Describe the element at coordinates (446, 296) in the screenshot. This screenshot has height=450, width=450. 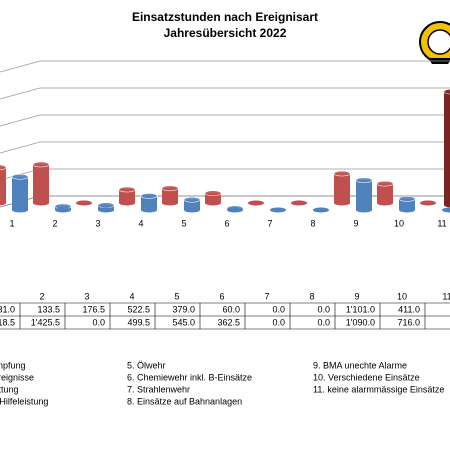
I see `table-header: 11` at that location.